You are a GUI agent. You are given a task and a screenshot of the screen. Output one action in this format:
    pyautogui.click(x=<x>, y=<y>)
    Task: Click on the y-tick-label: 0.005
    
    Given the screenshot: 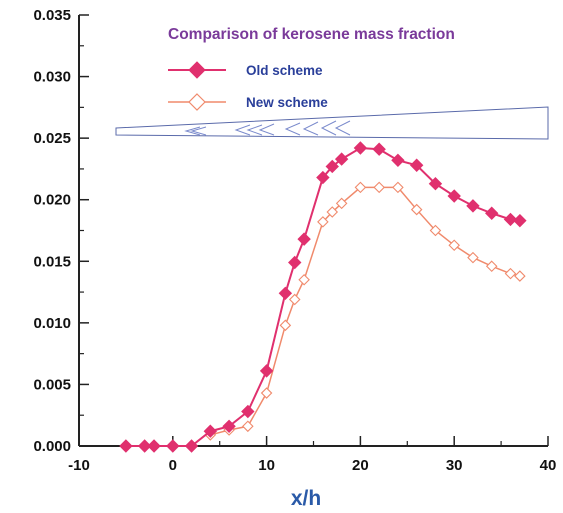 What is the action you would take?
    pyautogui.click(x=52, y=384)
    